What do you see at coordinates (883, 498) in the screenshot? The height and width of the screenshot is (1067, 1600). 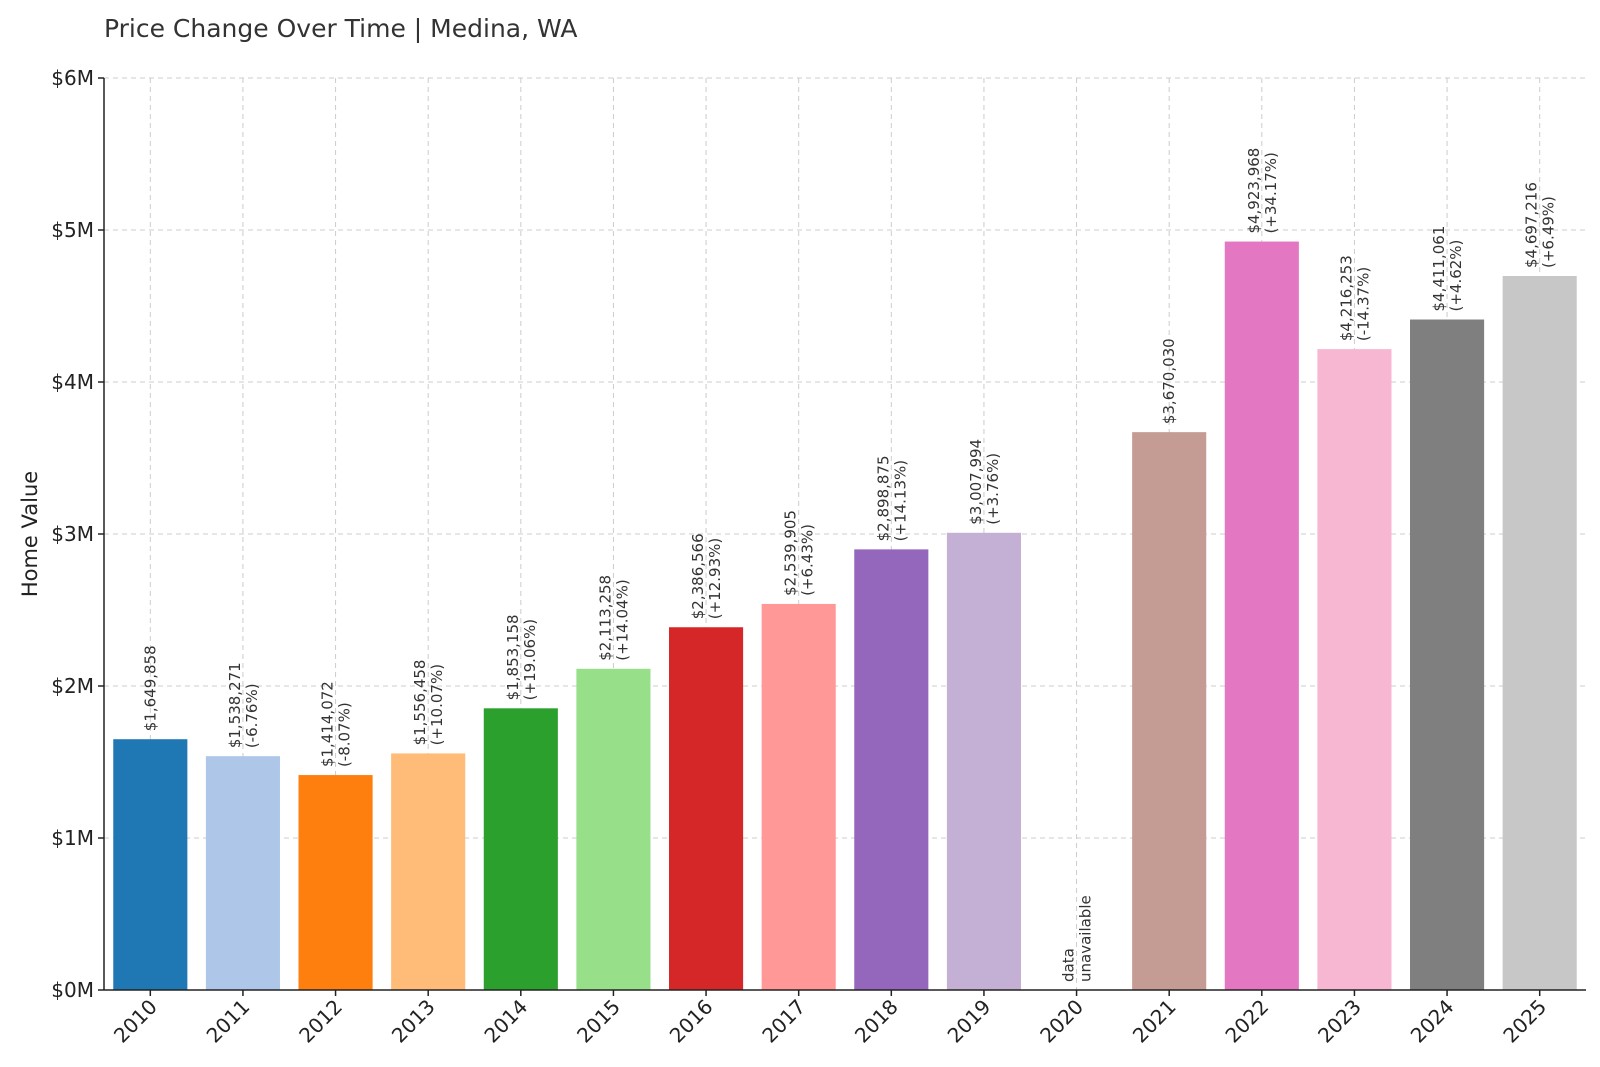 I see `data-label: $2,898,875` at bounding box center [883, 498].